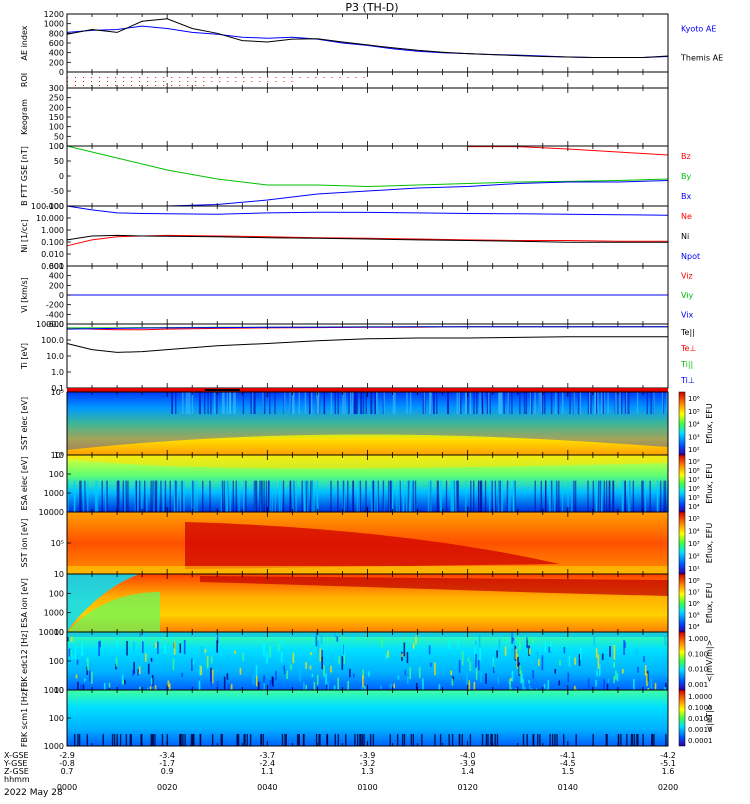  I want to click on esa-ion-panel-ytick: 1000, so click(54, 613).